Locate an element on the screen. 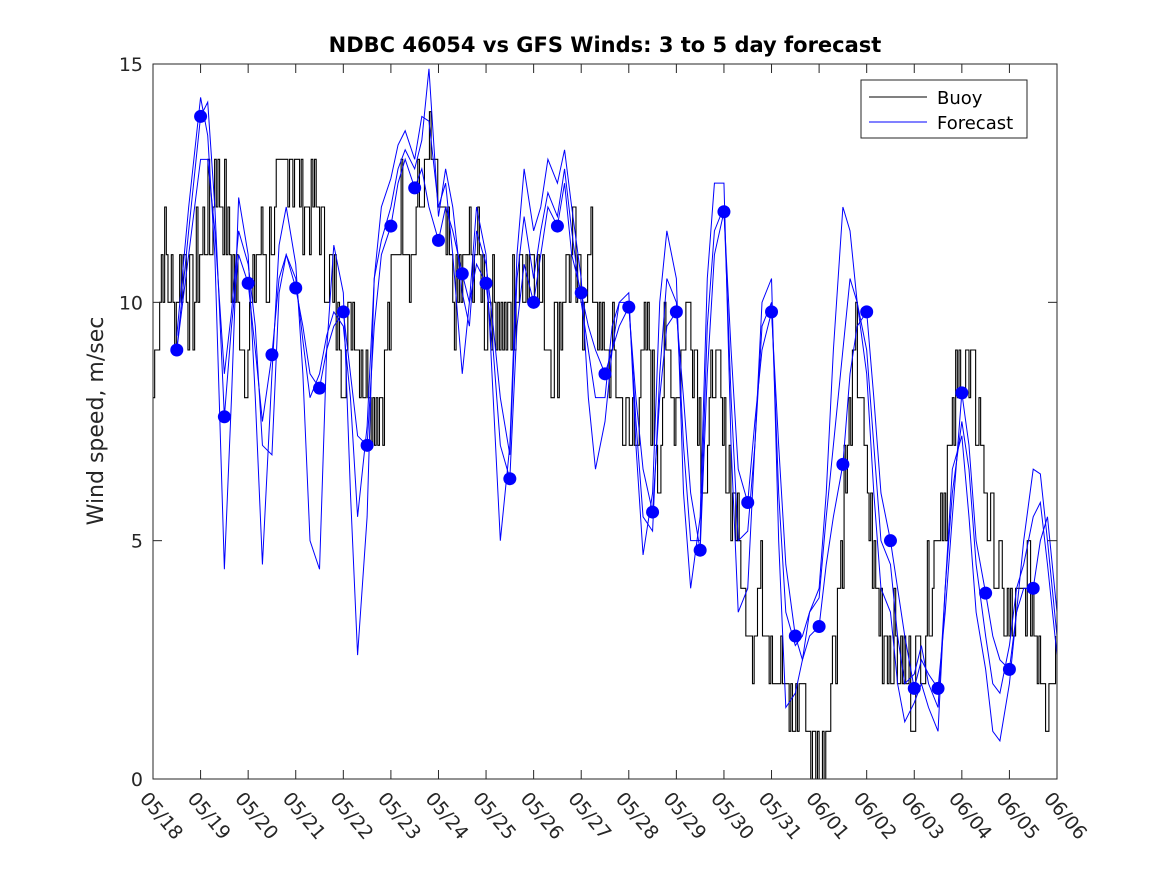 The height and width of the screenshot is (875, 1167). legend-buoy-label: Buoy is located at coordinates (960, 98).